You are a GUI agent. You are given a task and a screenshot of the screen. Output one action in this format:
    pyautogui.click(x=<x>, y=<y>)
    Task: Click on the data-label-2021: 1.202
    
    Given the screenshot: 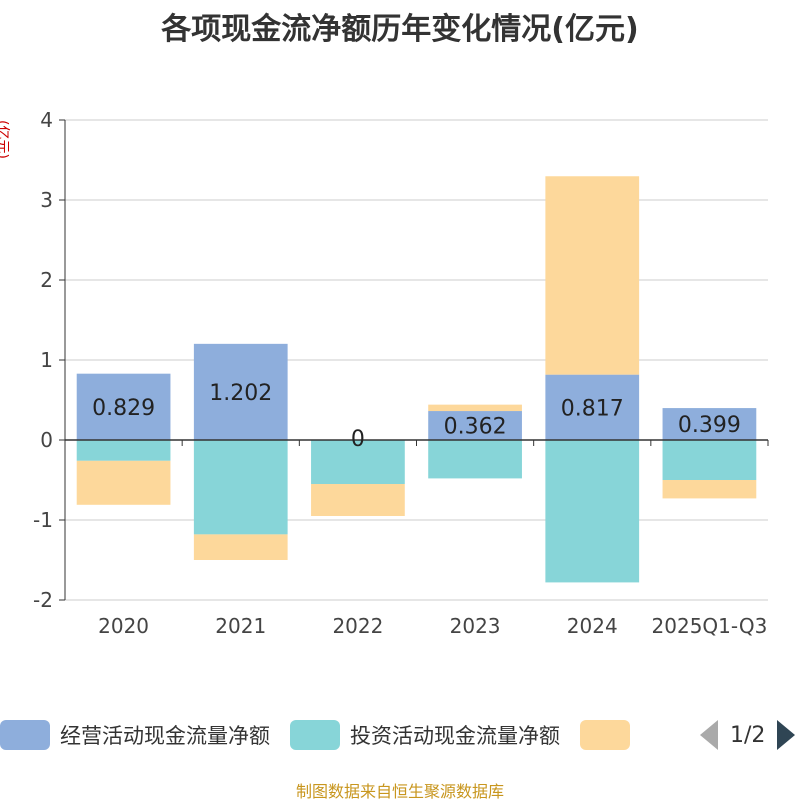 What is the action you would take?
    pyautogui.click(x=240, y=393)
    